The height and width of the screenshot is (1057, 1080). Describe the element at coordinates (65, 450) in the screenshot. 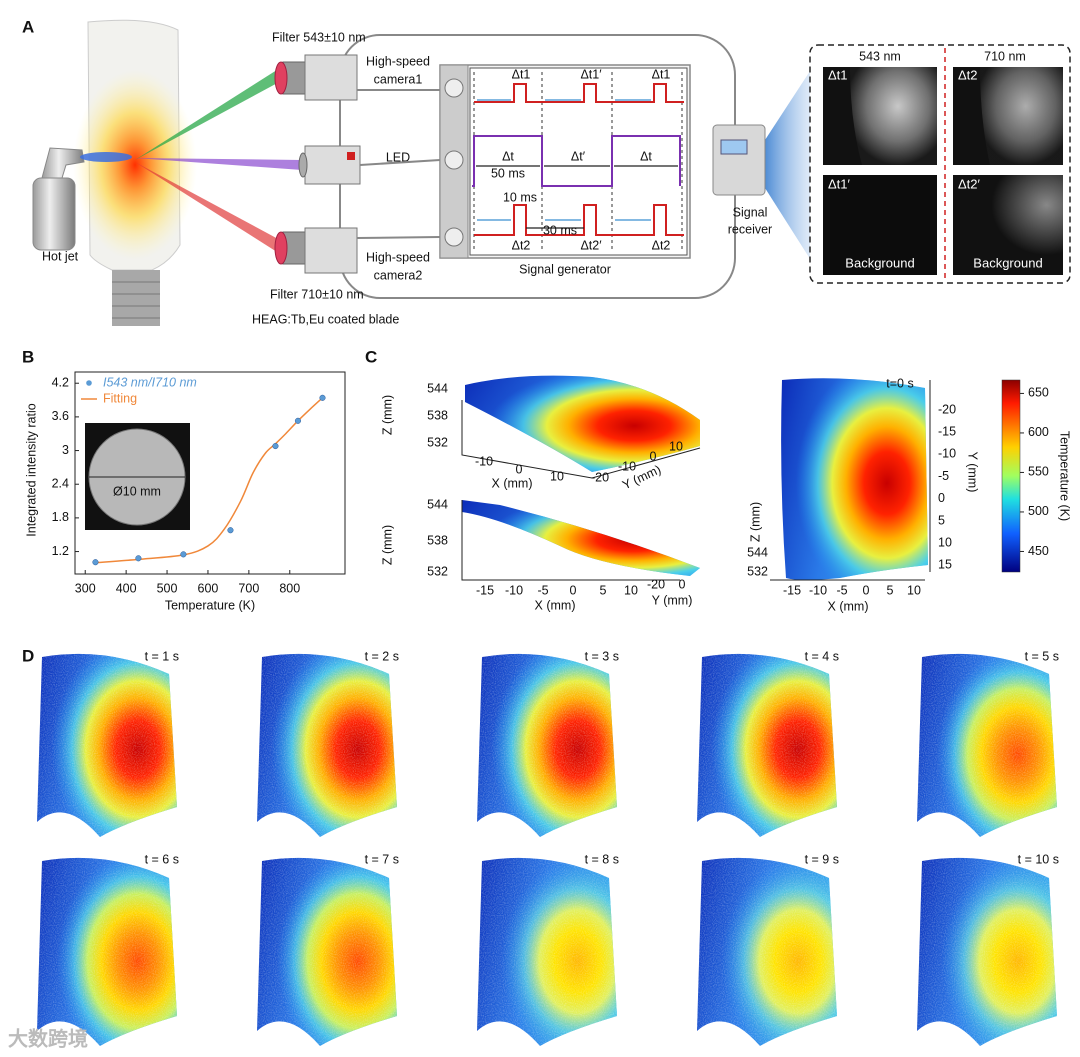

I see `y-tick-label: 3` at that location.